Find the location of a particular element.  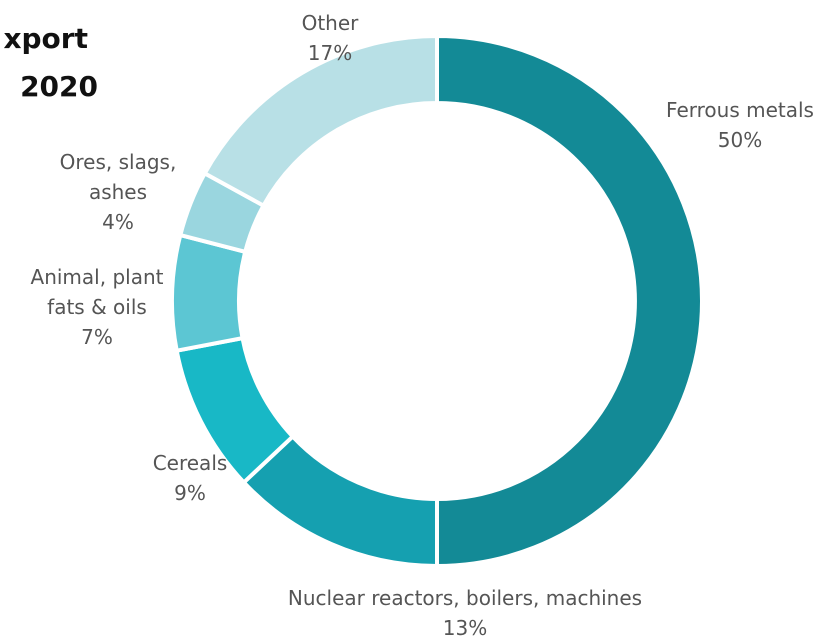

slice-name: Ores, slags, ashes is located at coordinates (118, 177).